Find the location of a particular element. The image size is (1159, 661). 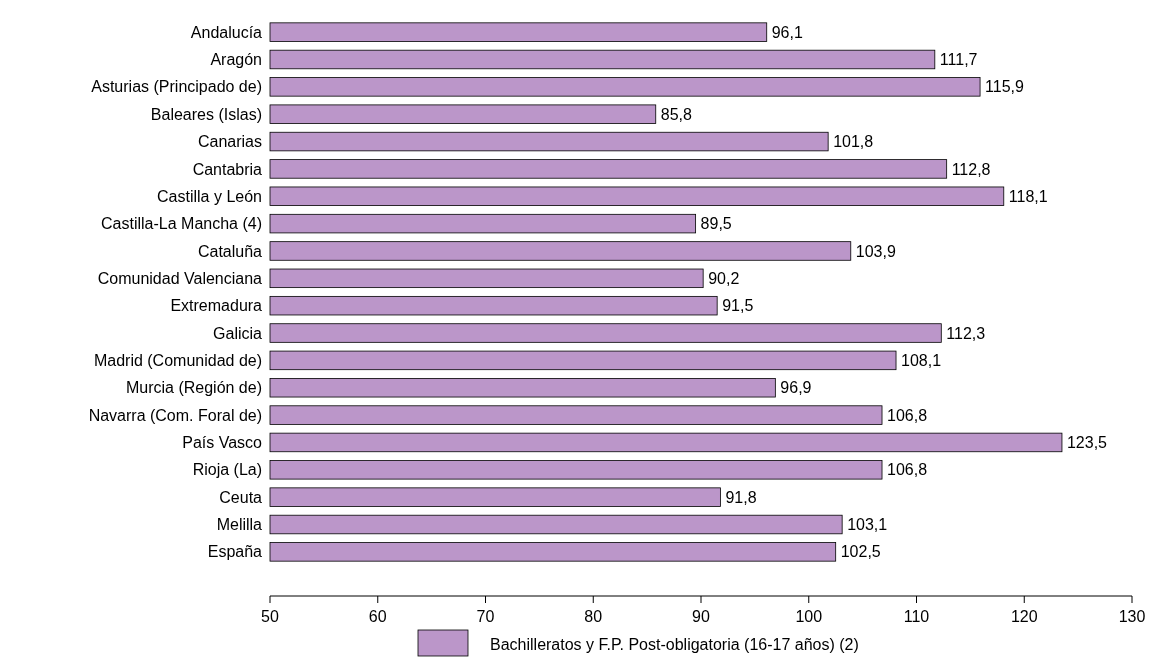

data-label: 123,5 is located at coordinates (1087, 443).